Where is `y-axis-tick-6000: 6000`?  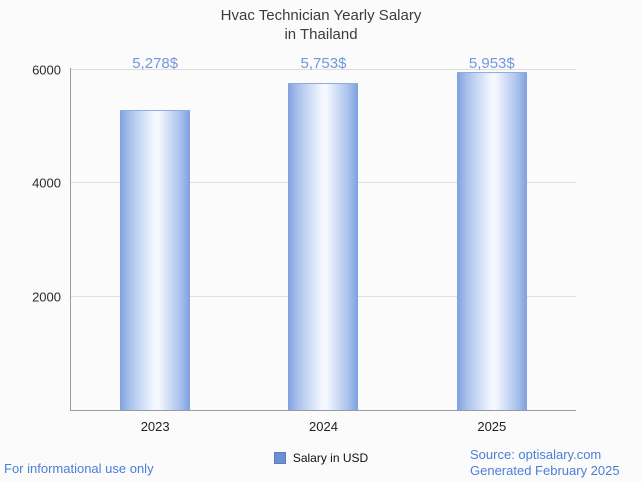 y-axis-tick-6000: 6000 is located at coordinates (46, 70).